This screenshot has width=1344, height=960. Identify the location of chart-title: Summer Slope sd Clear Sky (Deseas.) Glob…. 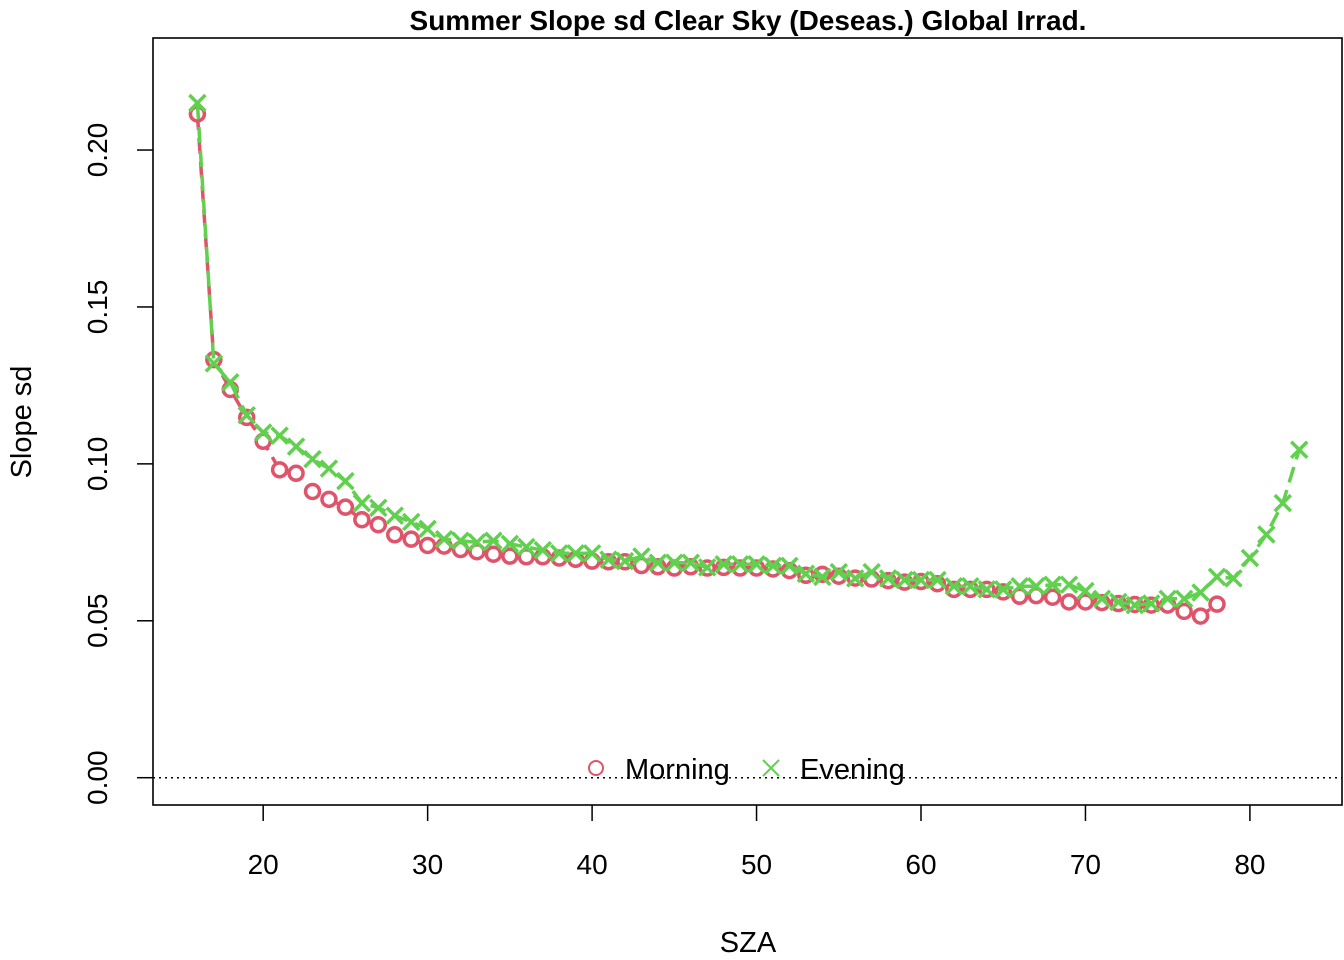
(748, 20).